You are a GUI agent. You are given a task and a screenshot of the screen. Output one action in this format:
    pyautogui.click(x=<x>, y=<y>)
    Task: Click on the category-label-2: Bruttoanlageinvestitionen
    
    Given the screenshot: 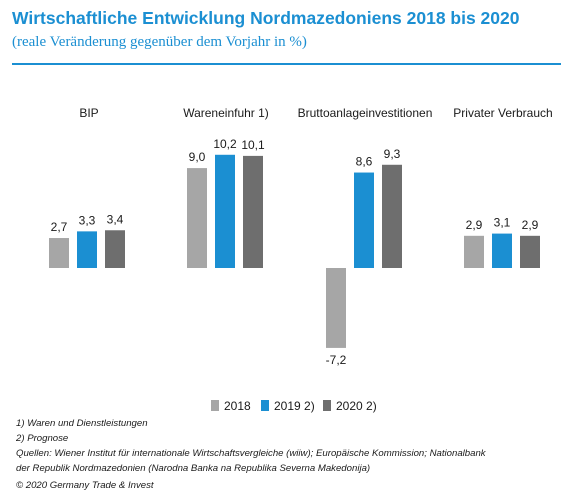 What is the action you would take?
    pyautogui.click(x=365, y=113)
    